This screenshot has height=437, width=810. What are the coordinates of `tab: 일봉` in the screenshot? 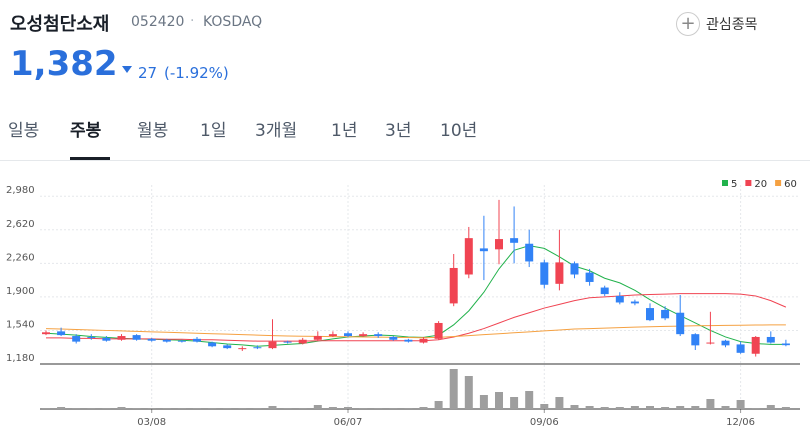 It's located at (24, 131).